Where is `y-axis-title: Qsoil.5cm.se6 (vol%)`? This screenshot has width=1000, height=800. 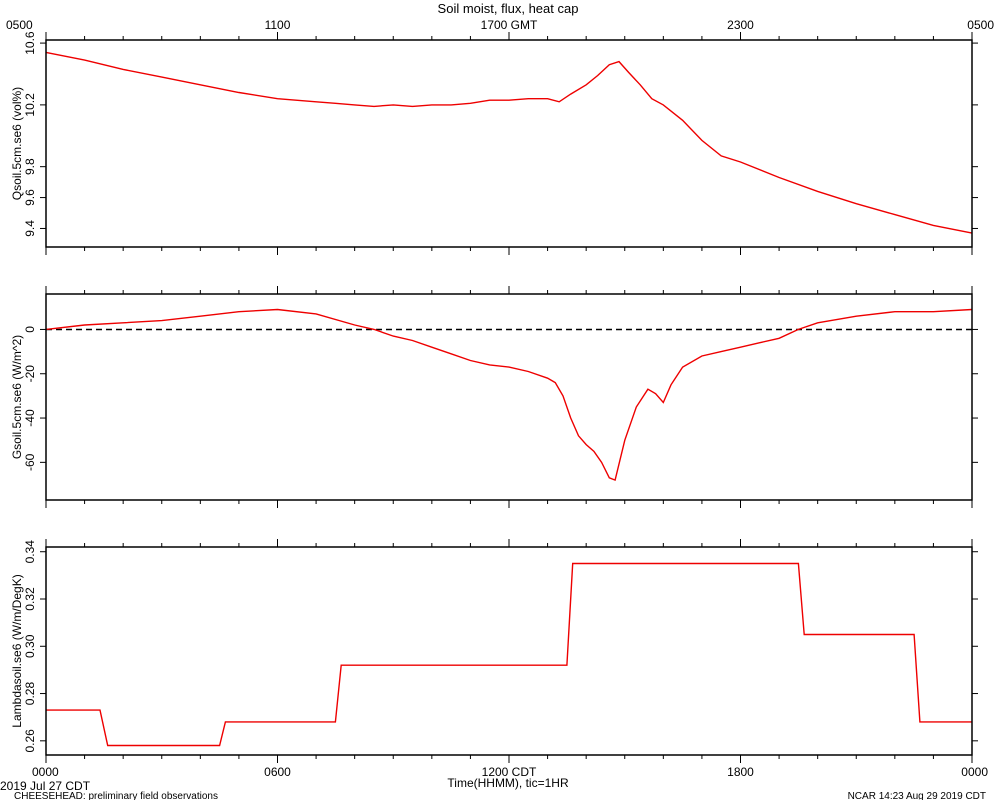
y-axis-title: Qsoil.5cm.se6 (vol%) is located at coordinates (17, 143).